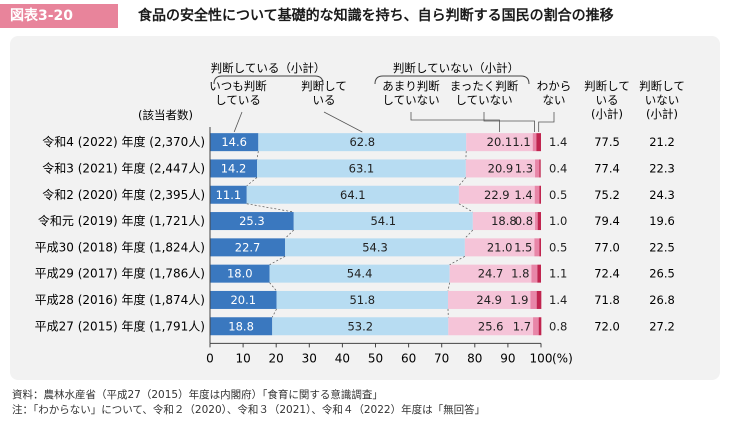 The width and height of the screenshot is (730, 439). Describe the element at coordinates (662, 274) in the screenshot. I see `subtotal-not-judging-label: 26.5` at that location.